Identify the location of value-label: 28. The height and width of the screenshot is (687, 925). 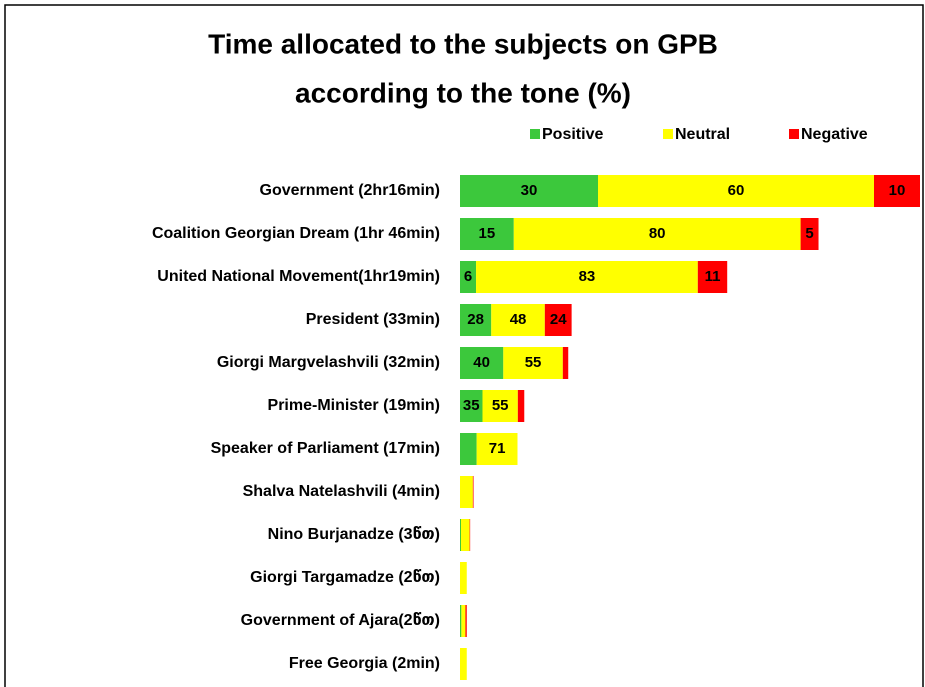
(475, 319).